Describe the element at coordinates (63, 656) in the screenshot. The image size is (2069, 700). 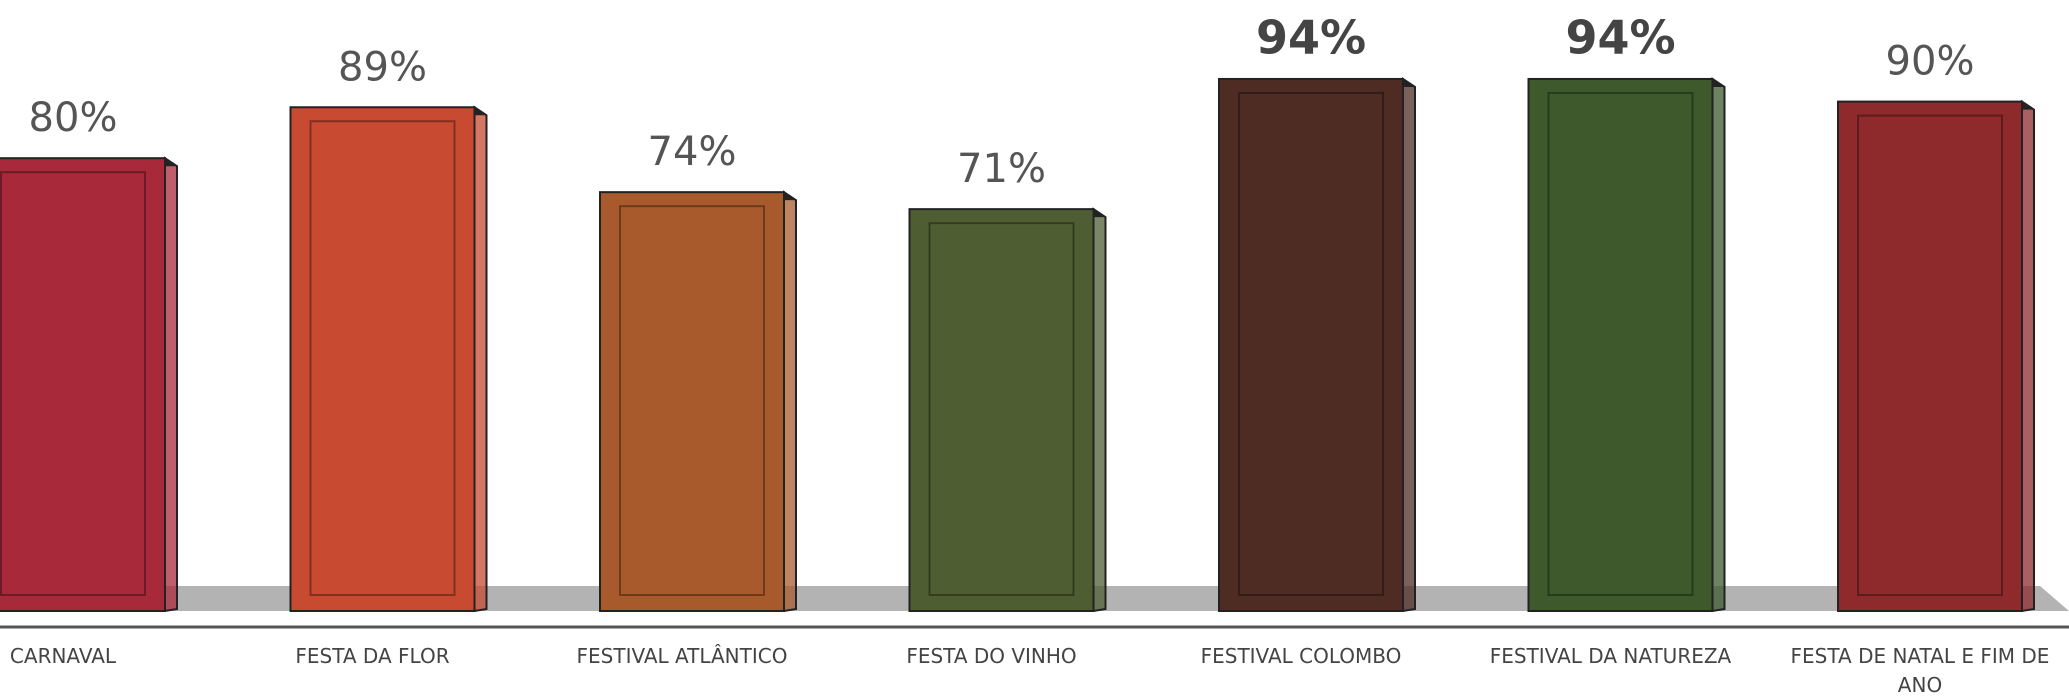
I see `category-label: CARNAVAL` at that location.